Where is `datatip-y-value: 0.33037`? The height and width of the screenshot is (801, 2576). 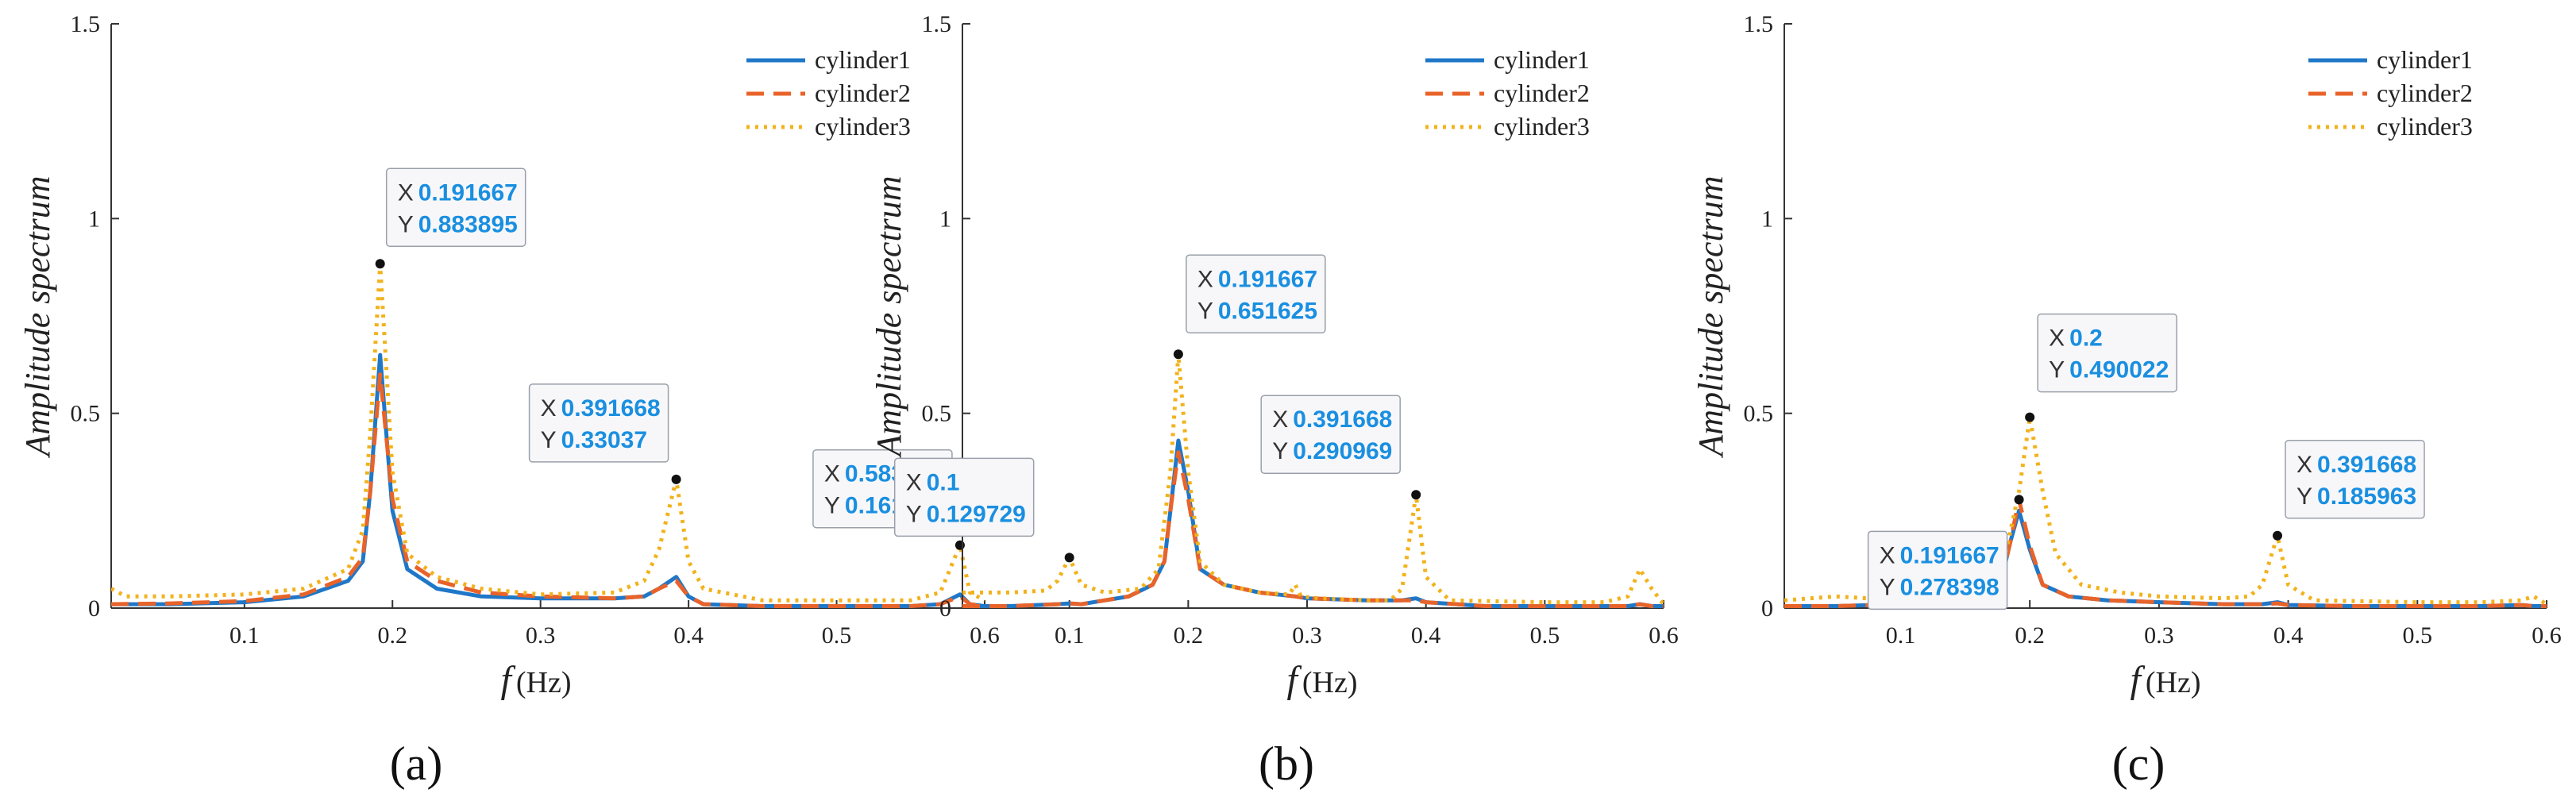 datatip-y-value: 0.33037 is located at coordinates (604, 440).